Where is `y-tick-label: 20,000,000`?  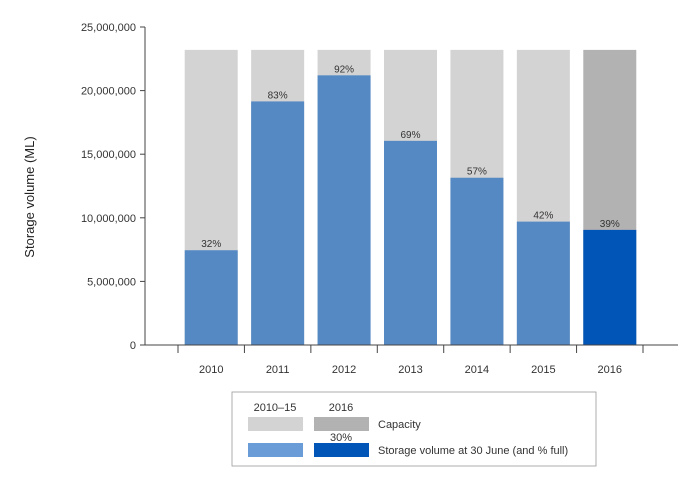
y-tick-label: 20,000,000 is located at coordinates (108, 92).